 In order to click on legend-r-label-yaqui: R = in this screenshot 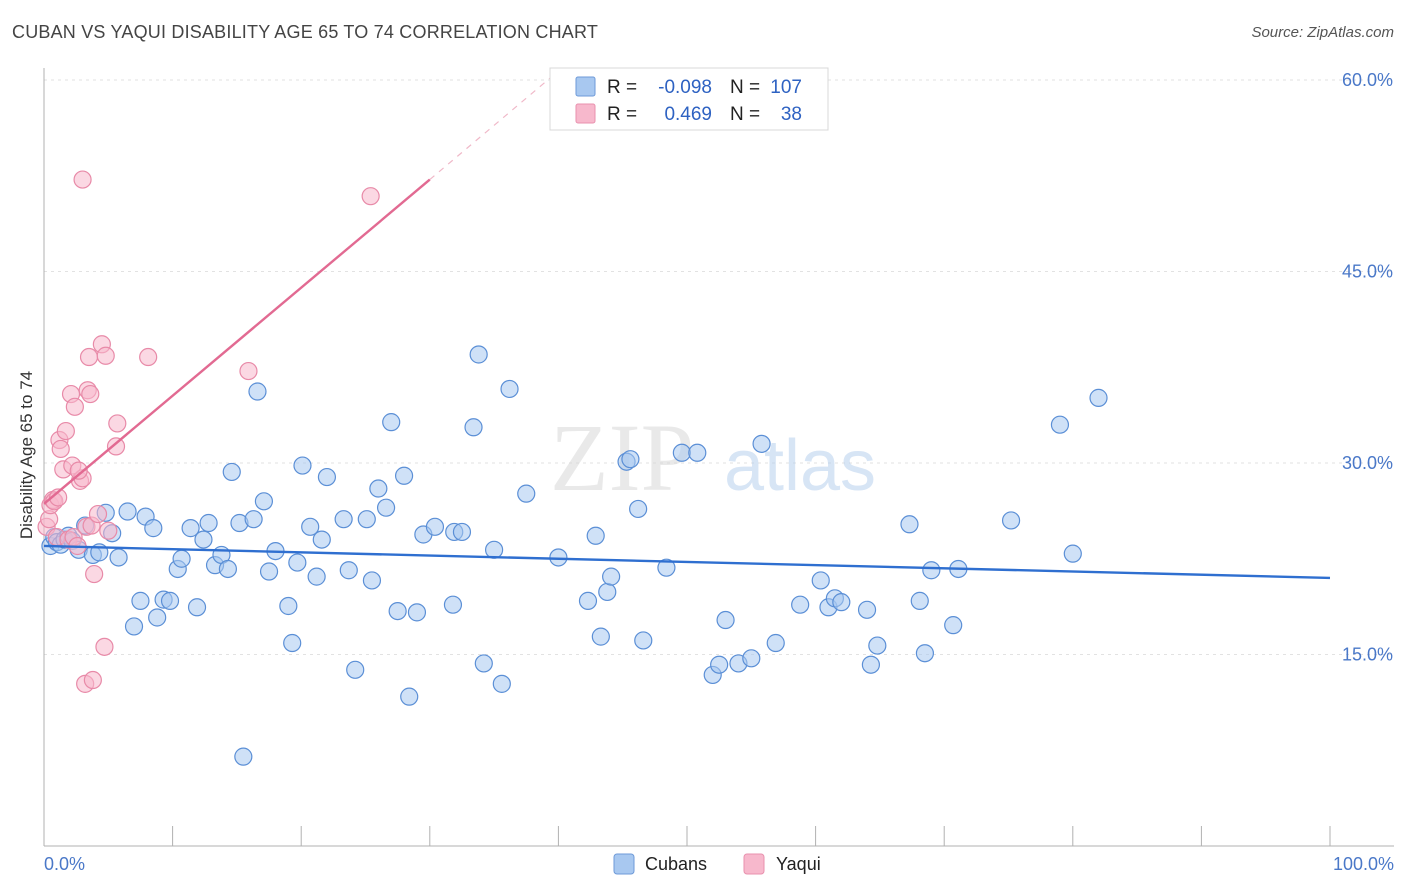, I will do `click(622, 114)`.